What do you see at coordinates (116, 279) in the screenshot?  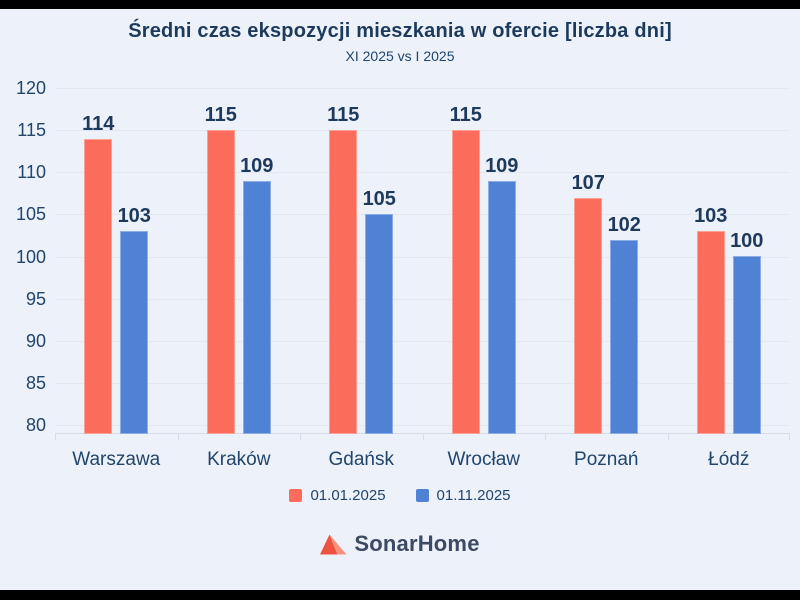 I see `category-group-warszawa: 114 103 Warszawa` at bounding box center [116, 279].